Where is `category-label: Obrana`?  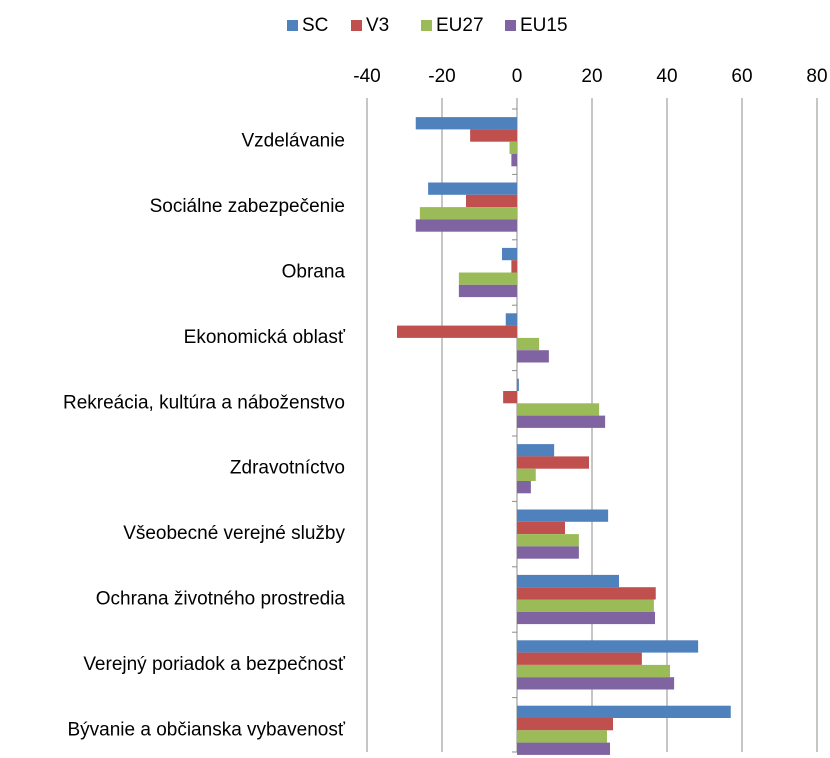 category-label: Obrana is located at coordinates (314, 272).